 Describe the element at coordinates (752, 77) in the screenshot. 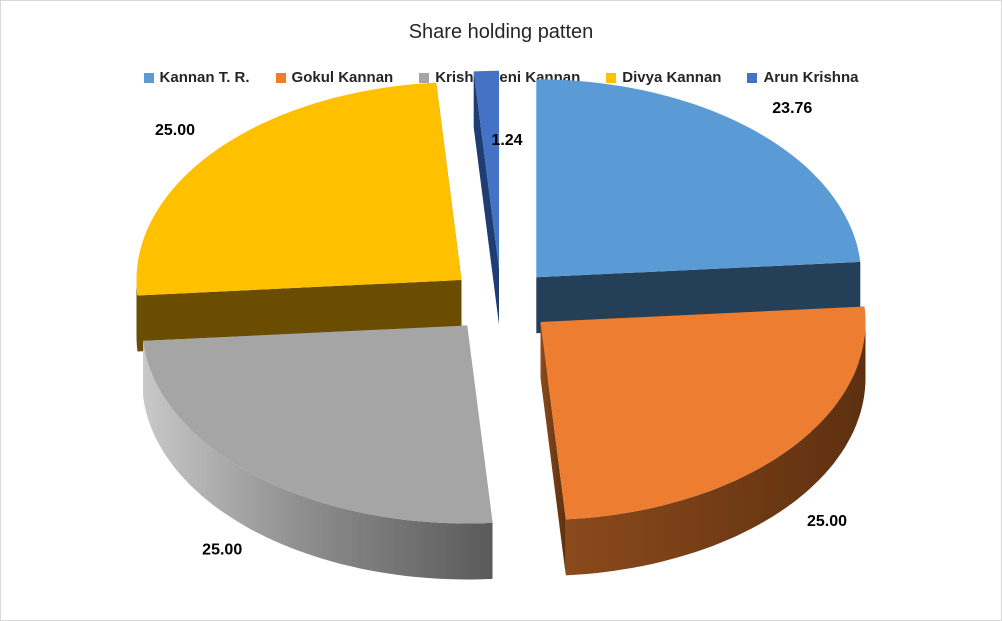

I see `legend-swatch-arun-krishna` at that location.